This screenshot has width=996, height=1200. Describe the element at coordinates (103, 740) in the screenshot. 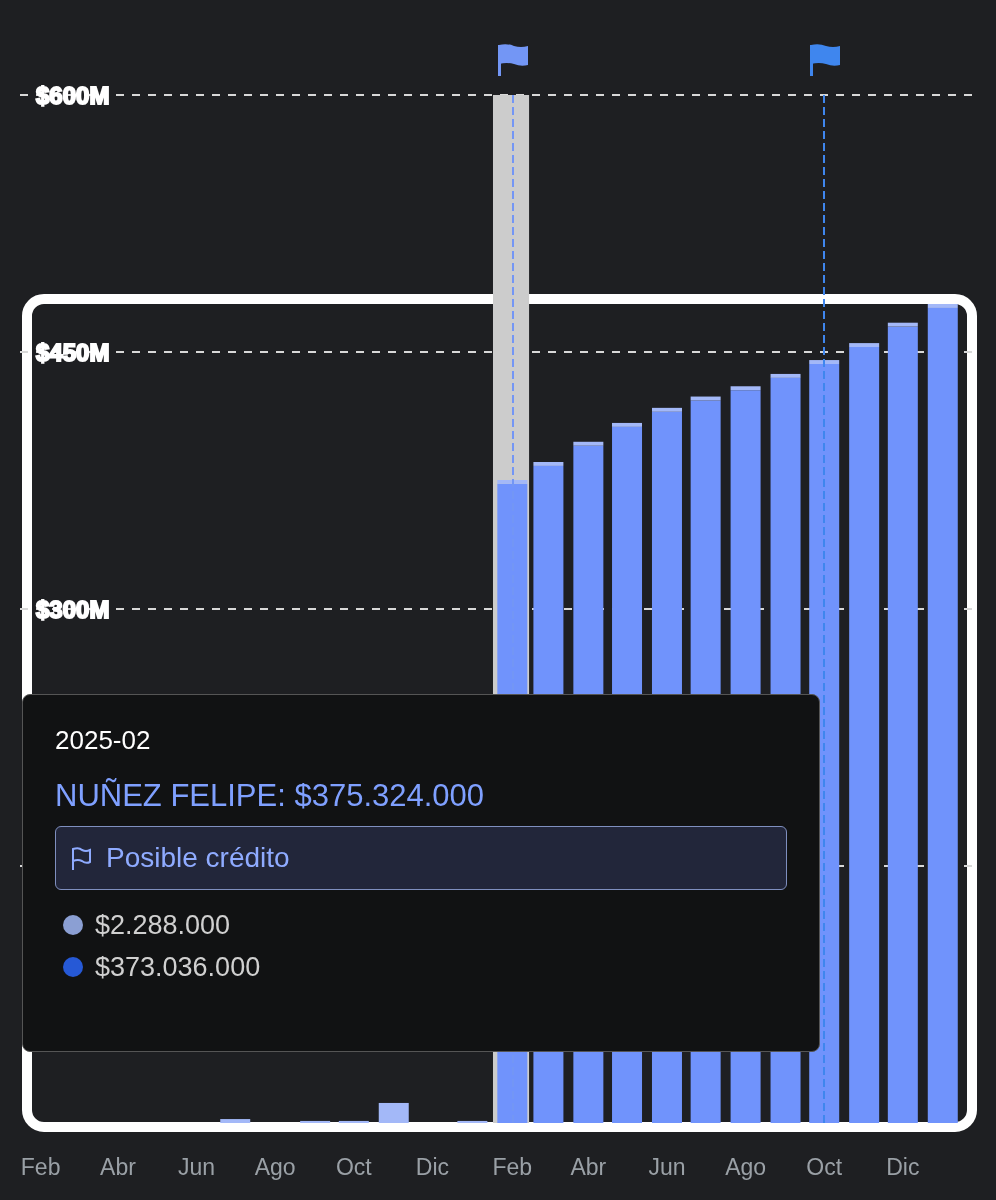

I see `annotation: 2025-02` at that location.